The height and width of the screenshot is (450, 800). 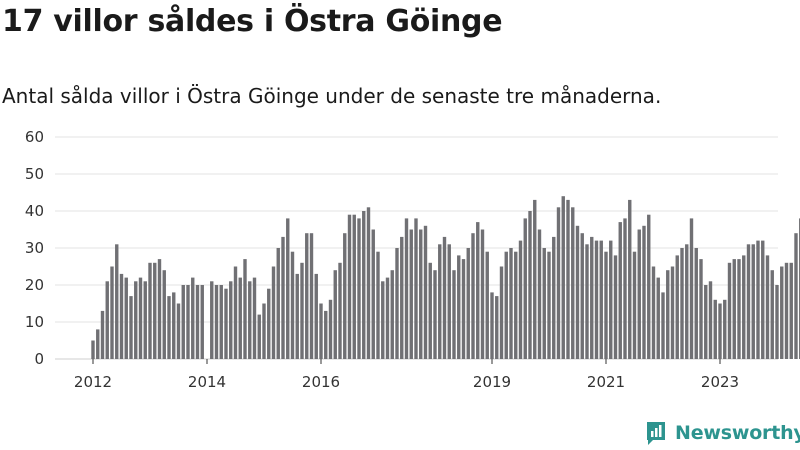 I want to click on x-tick-label: 2021, so click(x=606, y=382).